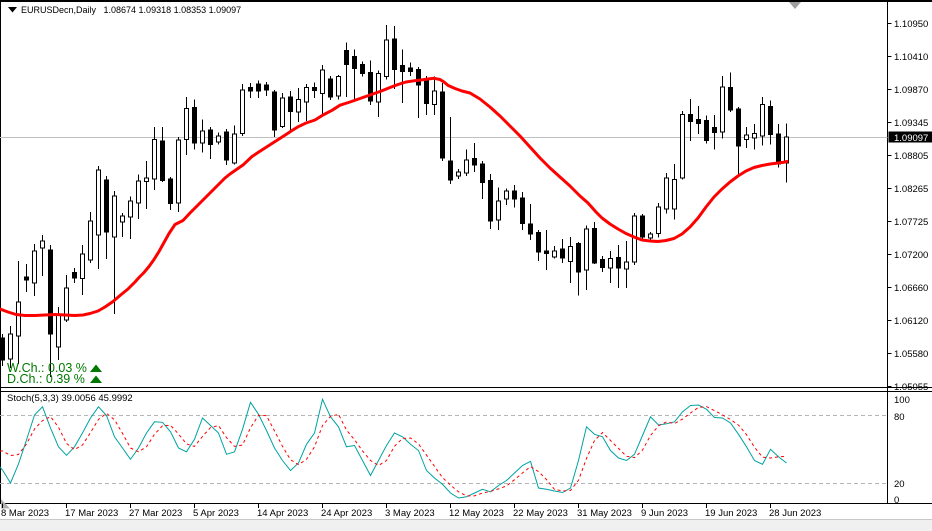  What do you see at coordinates (46, 379) in the screenshot?
I see `svg-text: D.Ch.: 0.39 %` at bounding box center [46, 379].